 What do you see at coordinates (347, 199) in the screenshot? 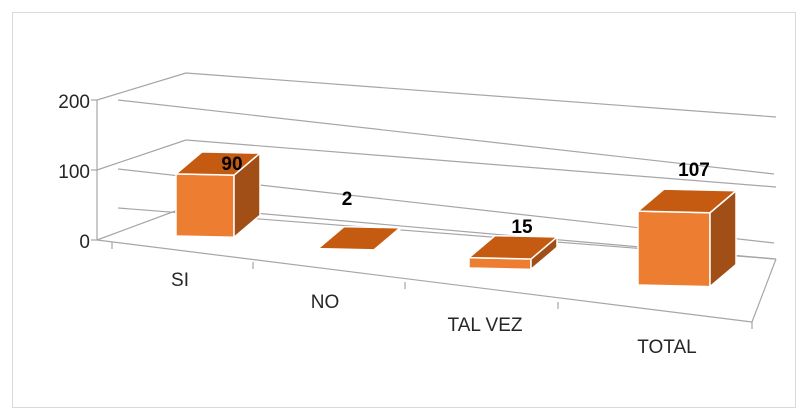
I see `data-label-no: 2` at bounding box center [347, 199].